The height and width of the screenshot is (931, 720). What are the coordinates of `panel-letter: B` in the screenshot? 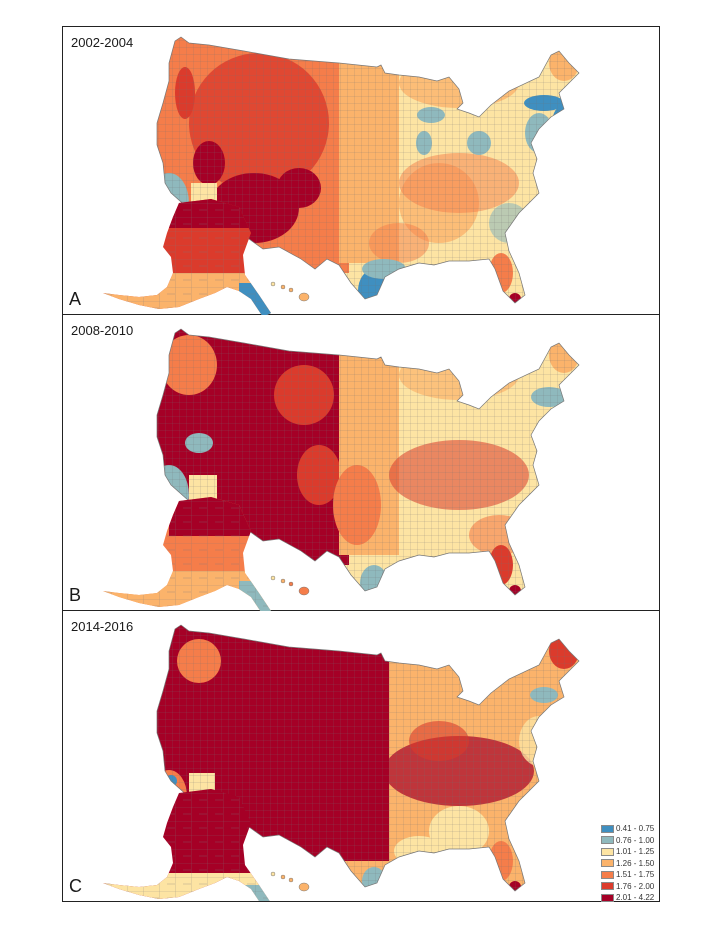 It's located at (75, 595).